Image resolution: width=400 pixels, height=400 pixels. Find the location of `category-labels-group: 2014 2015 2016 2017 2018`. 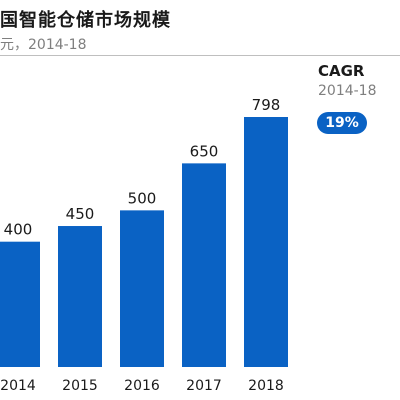

category-labels-group: 2014 2015 2016 2017 2018 is located at coordinates (142, 386).